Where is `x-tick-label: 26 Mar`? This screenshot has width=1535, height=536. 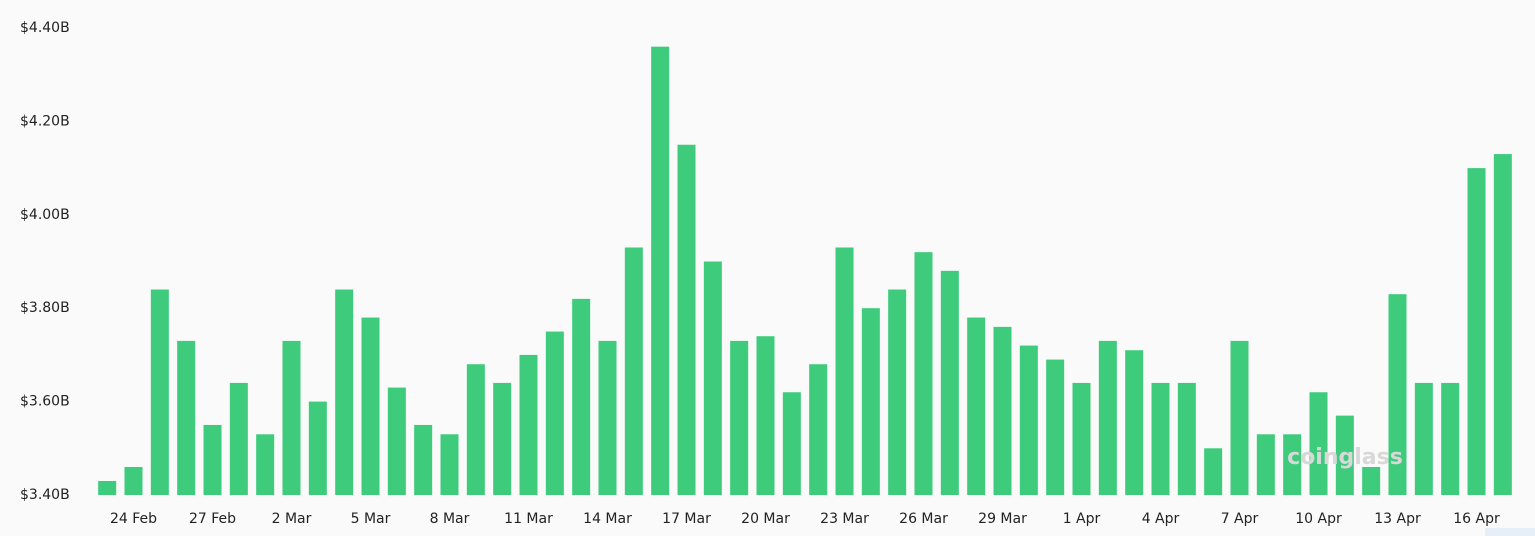
x-tick-label: 26 Mar is located at coordinates (923, 519).